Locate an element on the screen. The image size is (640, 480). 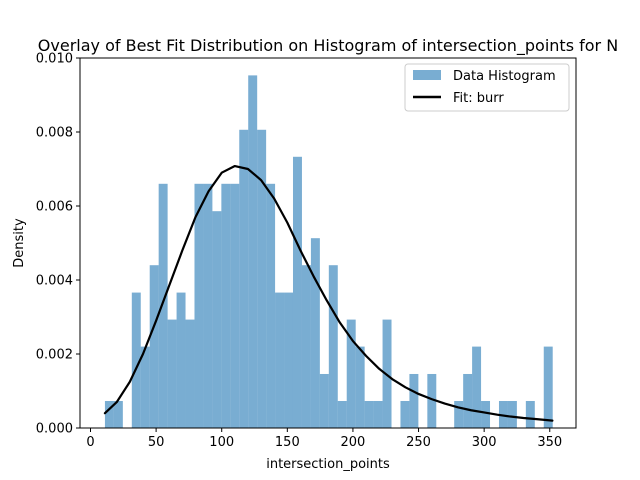
y-tick-label: 0.004 is located at coordinates (54, 281).